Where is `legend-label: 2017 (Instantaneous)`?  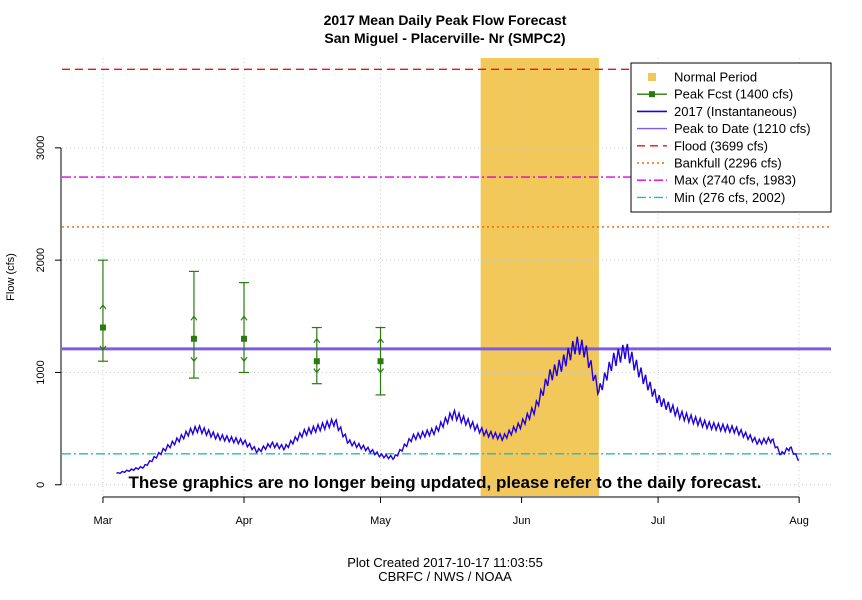
legend-label: 2017 (Instantaneous) is located at coordinates (735, 111).